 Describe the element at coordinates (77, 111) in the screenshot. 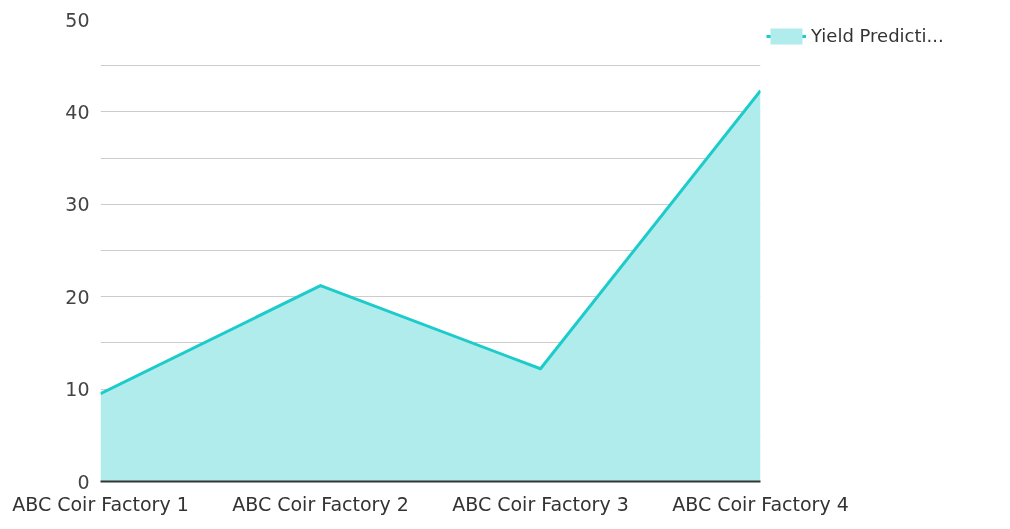

I see `y-tick-label: 40` at that location.